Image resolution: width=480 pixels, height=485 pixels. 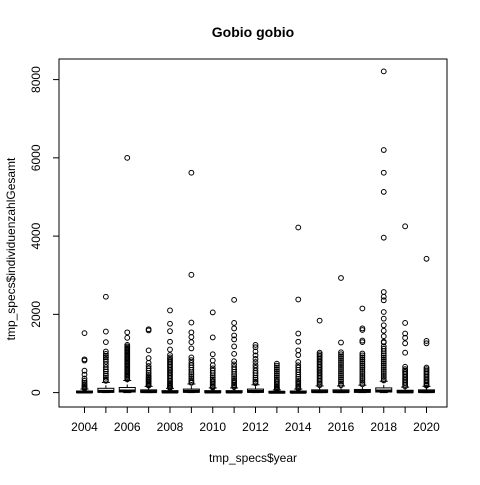 What do you see at coordinates (383, 427) in the screenshot?
I see `x-tick-label: 2018` at bounding box center [383, 427].